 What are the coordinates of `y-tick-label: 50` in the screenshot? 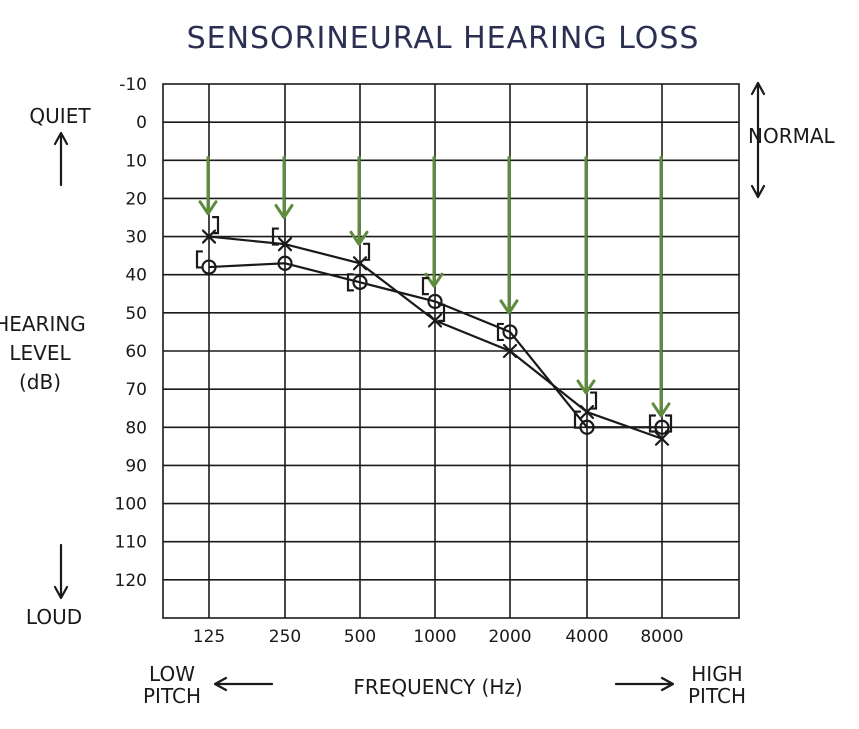 It's located at (136, 314).